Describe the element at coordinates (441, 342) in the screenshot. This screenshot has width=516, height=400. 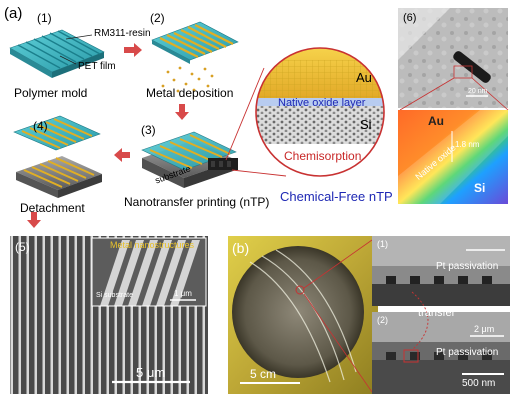
I see `sem-image-b2` at that location.